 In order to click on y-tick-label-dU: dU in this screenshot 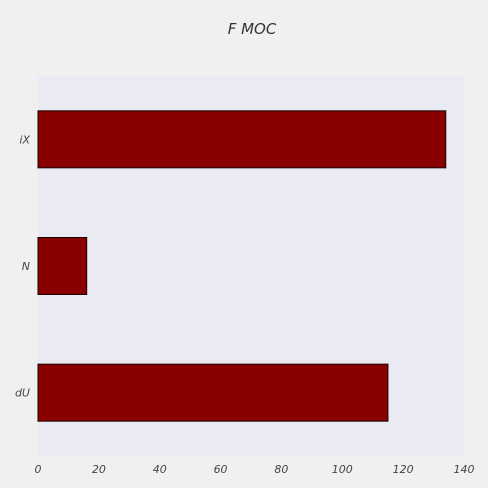, I will do `click(22, 393)`.